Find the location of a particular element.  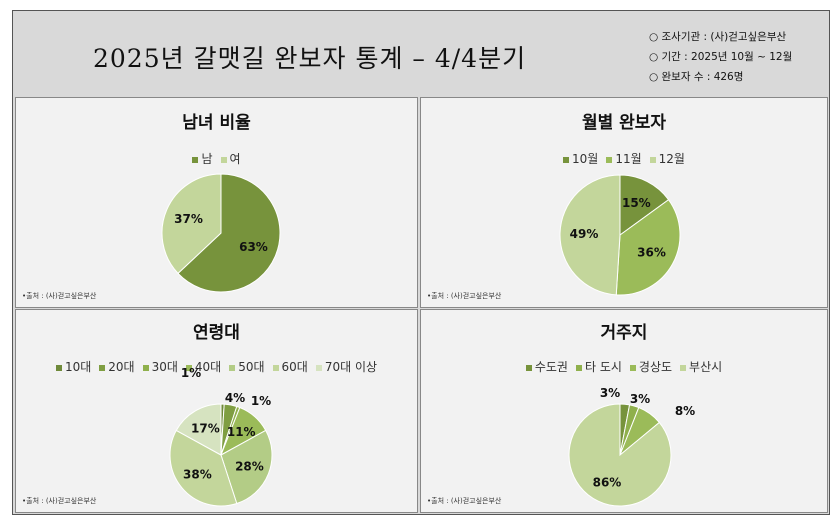

info-count: ○ 완보자 수 : 426명 is located at coordinates (696, 77).